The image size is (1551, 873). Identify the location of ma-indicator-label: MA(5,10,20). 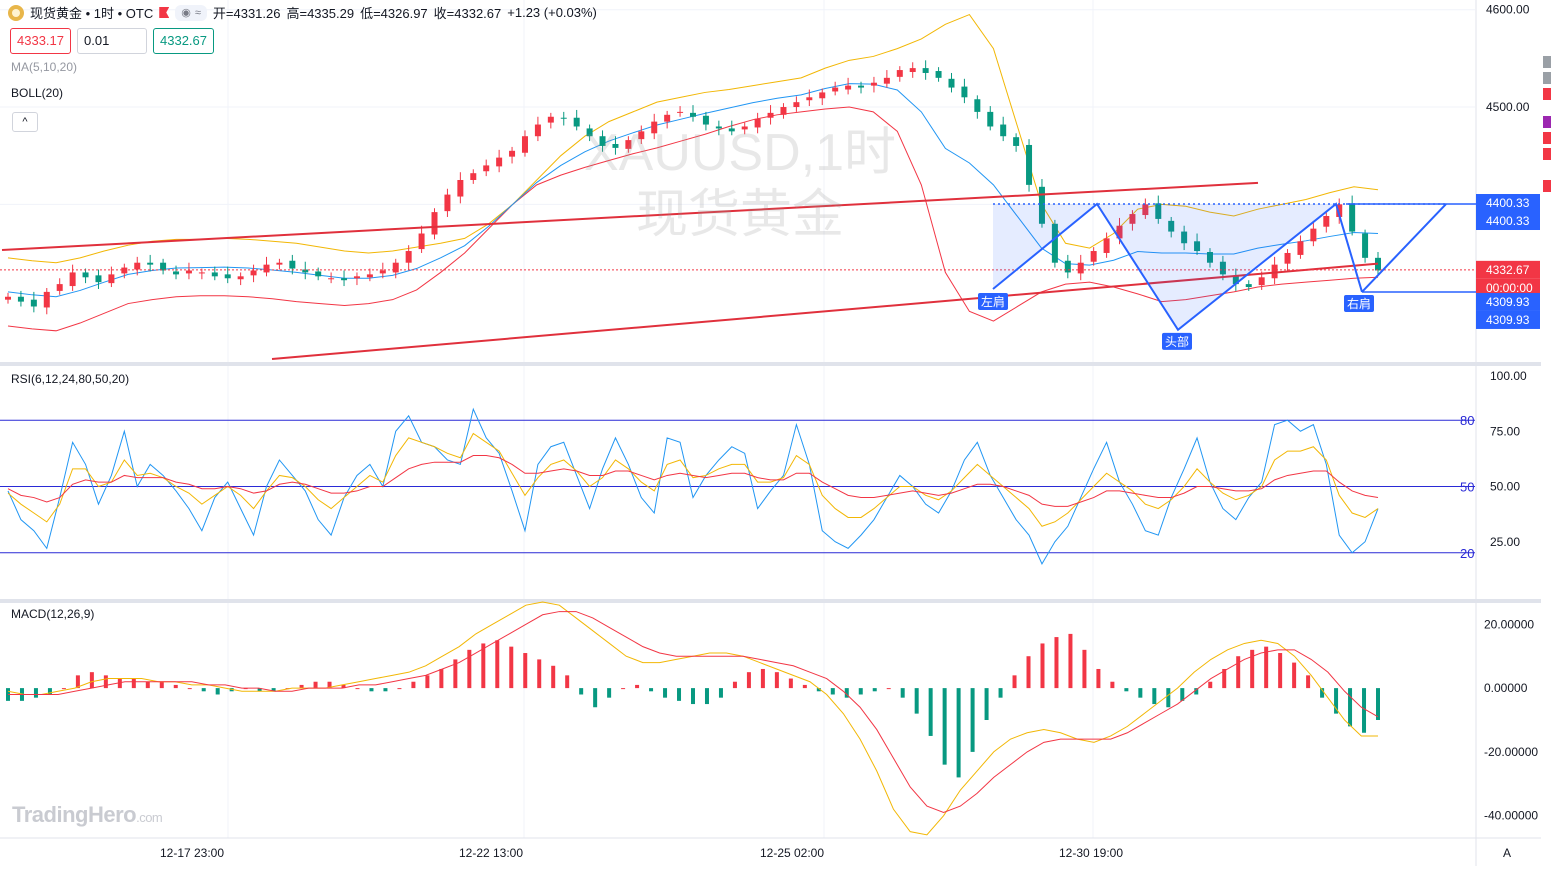
(44, 67).